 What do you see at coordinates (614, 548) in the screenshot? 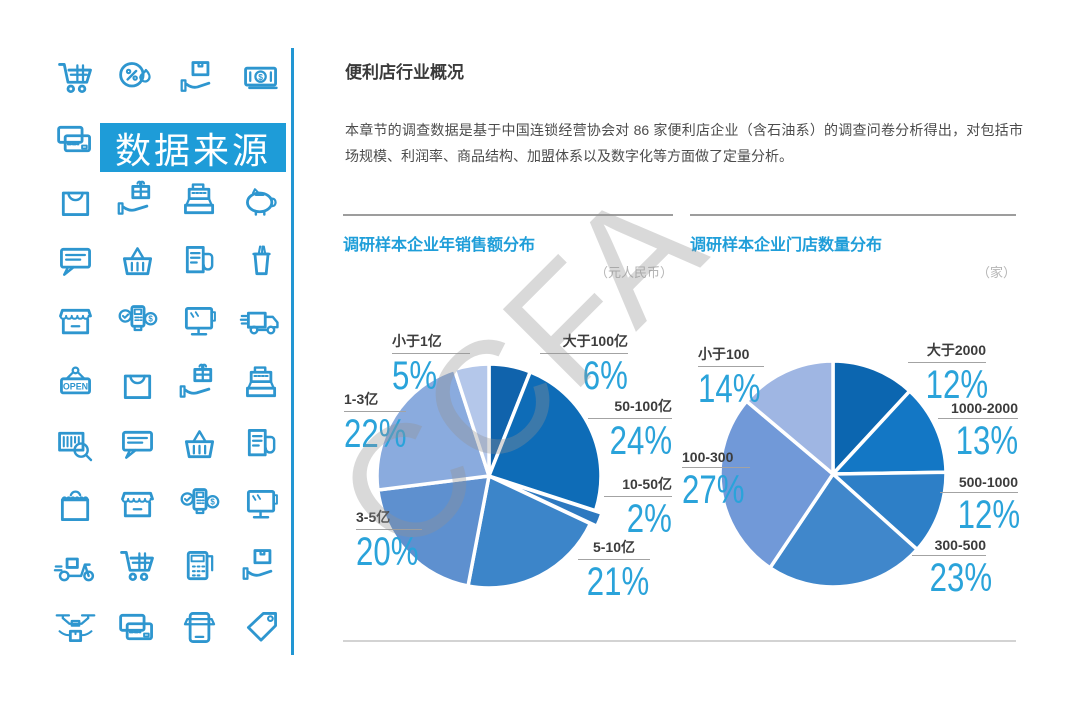
I see `pie-label-category: 5-10亿` at bounding box center [614, 548].